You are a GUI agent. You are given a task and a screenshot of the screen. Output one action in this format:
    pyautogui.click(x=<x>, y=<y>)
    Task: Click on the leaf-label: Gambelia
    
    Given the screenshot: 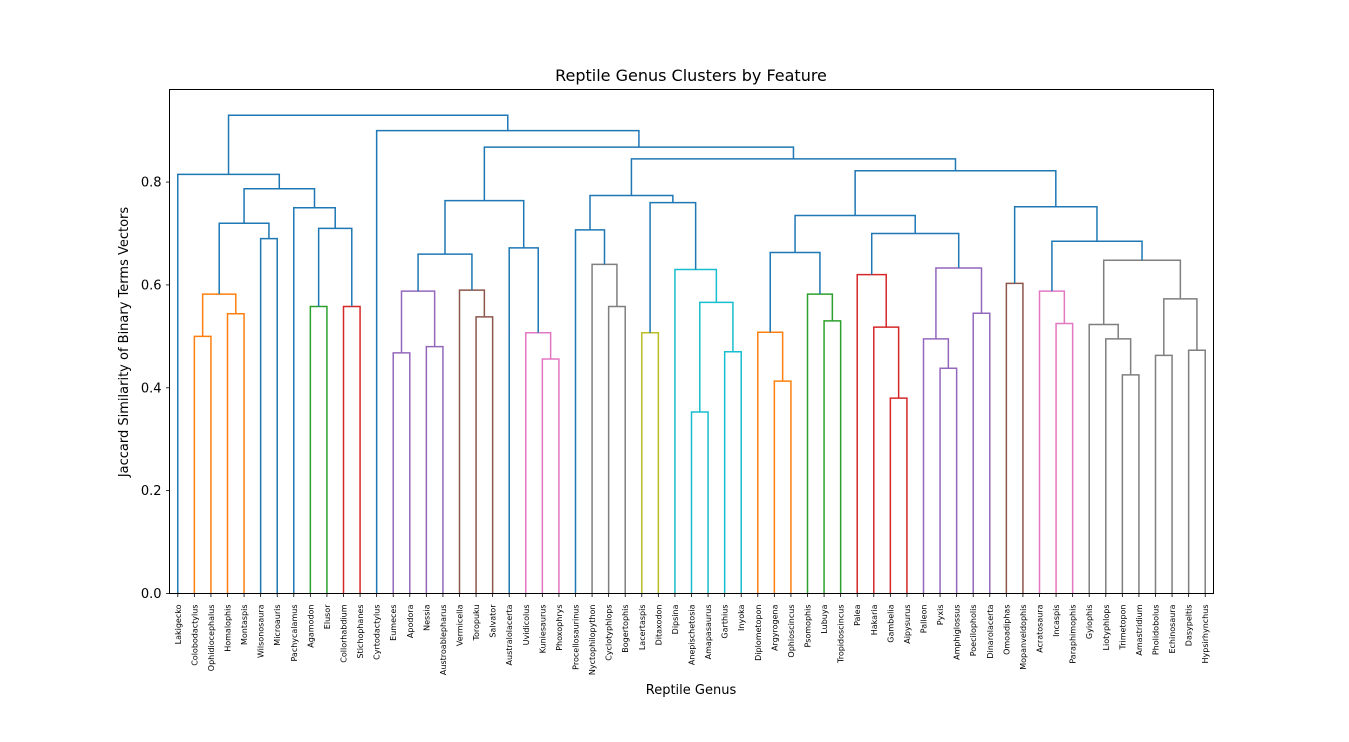 What is the action you would take?
    pyautogui.click(x=890, y=623)
    